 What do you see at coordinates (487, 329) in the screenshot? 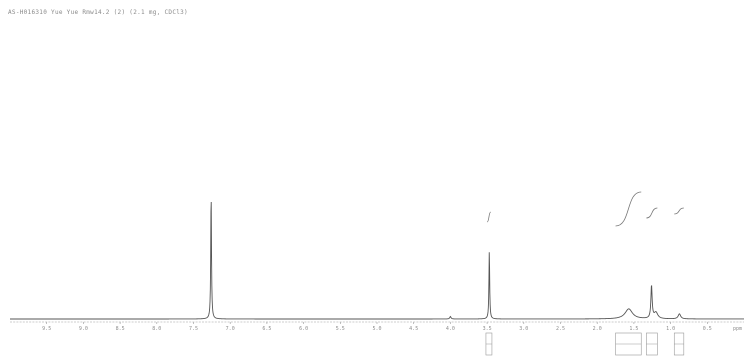
I see `x-tick-label: 3.5` at bounding box center [487, 329].